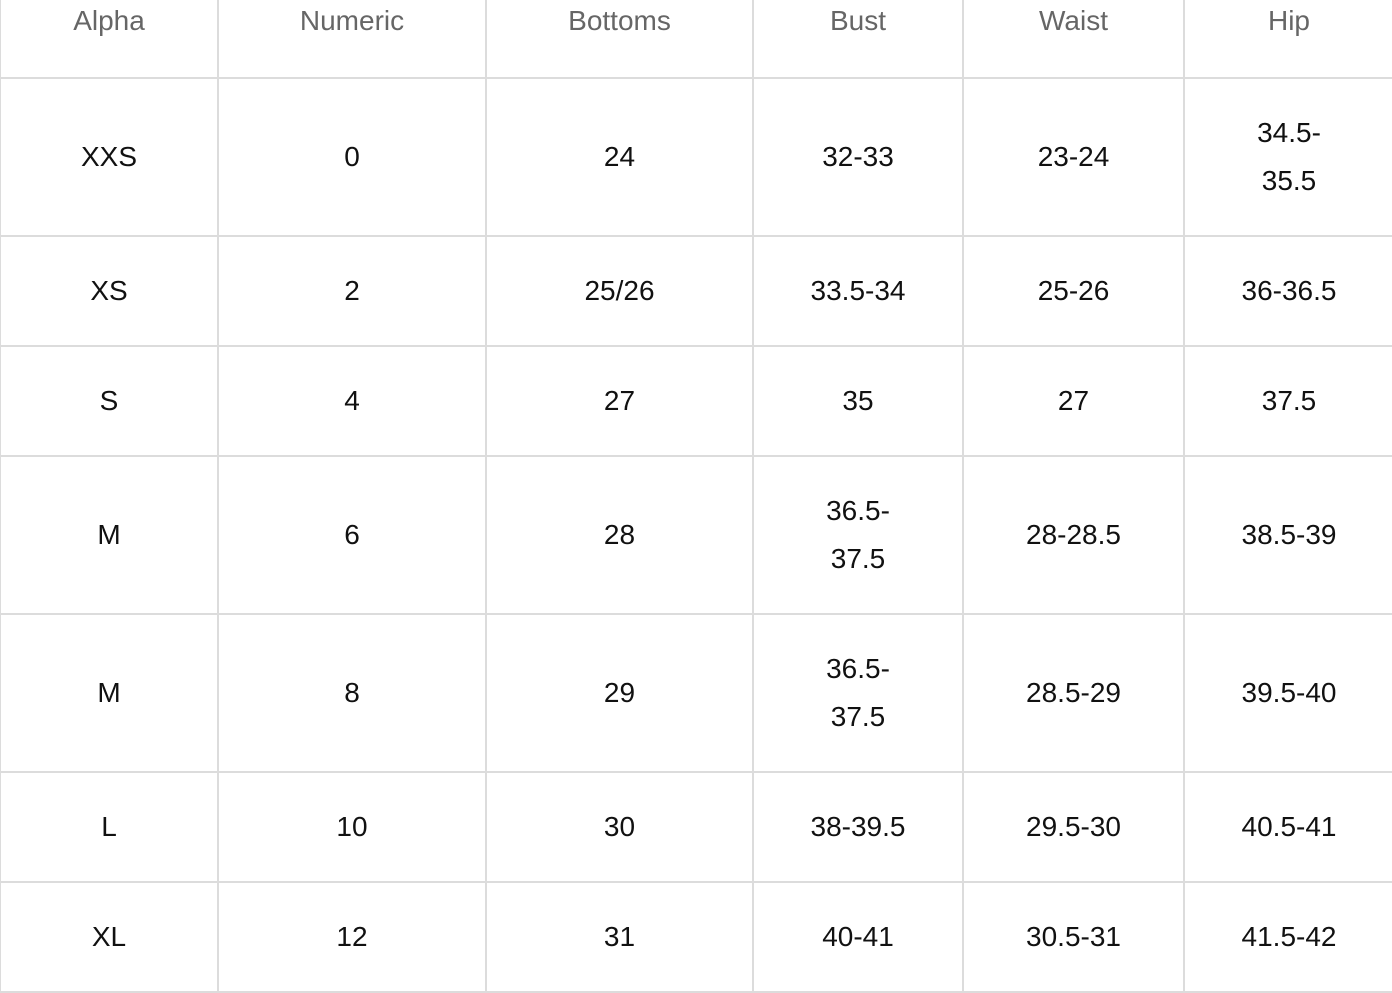 The width and height of the screenshot is (1392, 993). I want to click on cell-value: 6, so click(352, 534).